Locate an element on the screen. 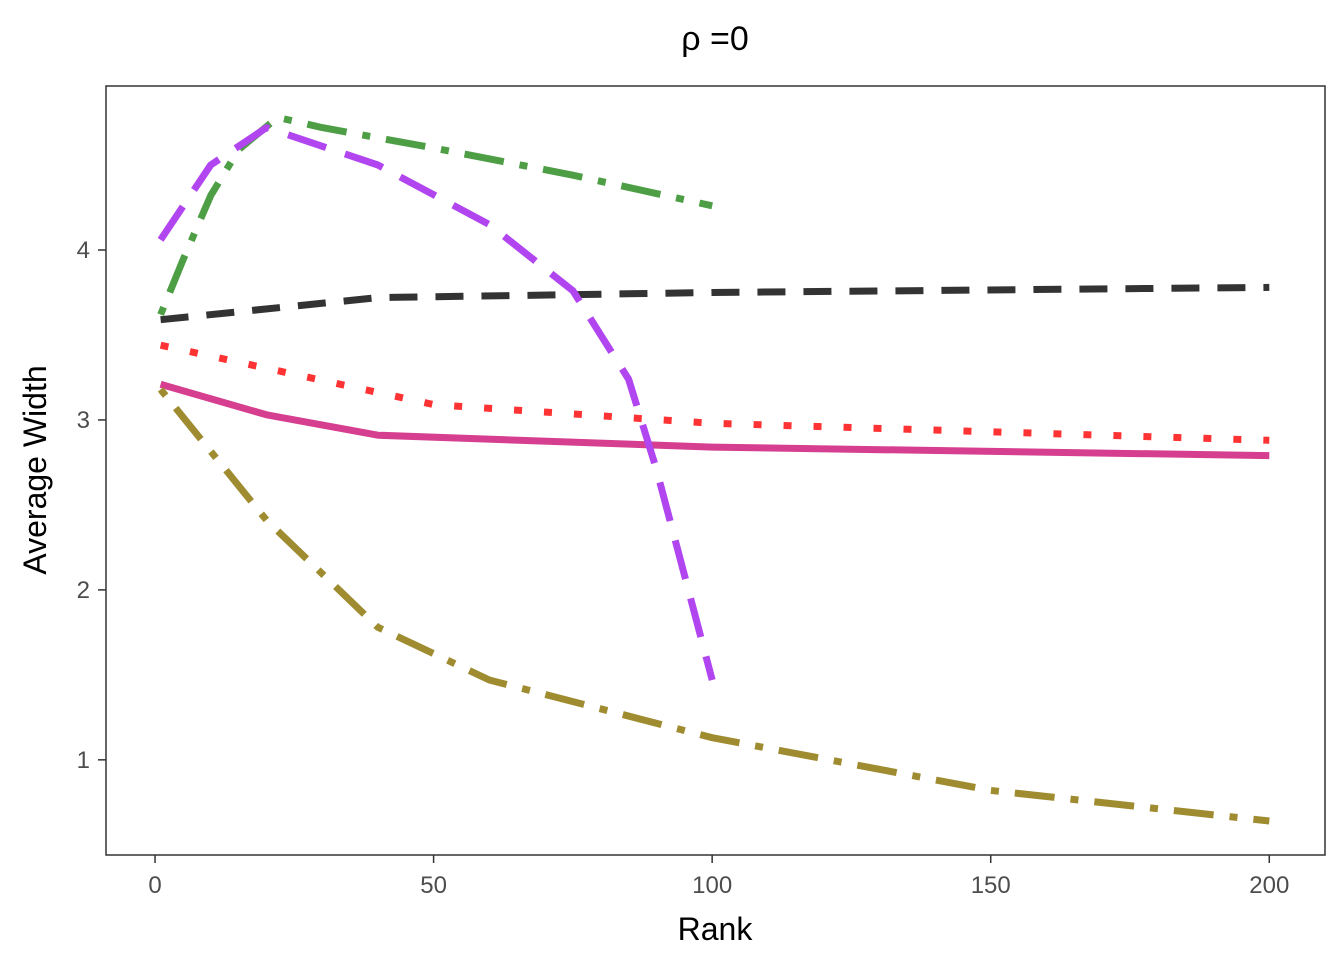 This screenshot has height=960, width=1344. y-tick-label: 2 is located at coordinates (83, 590).